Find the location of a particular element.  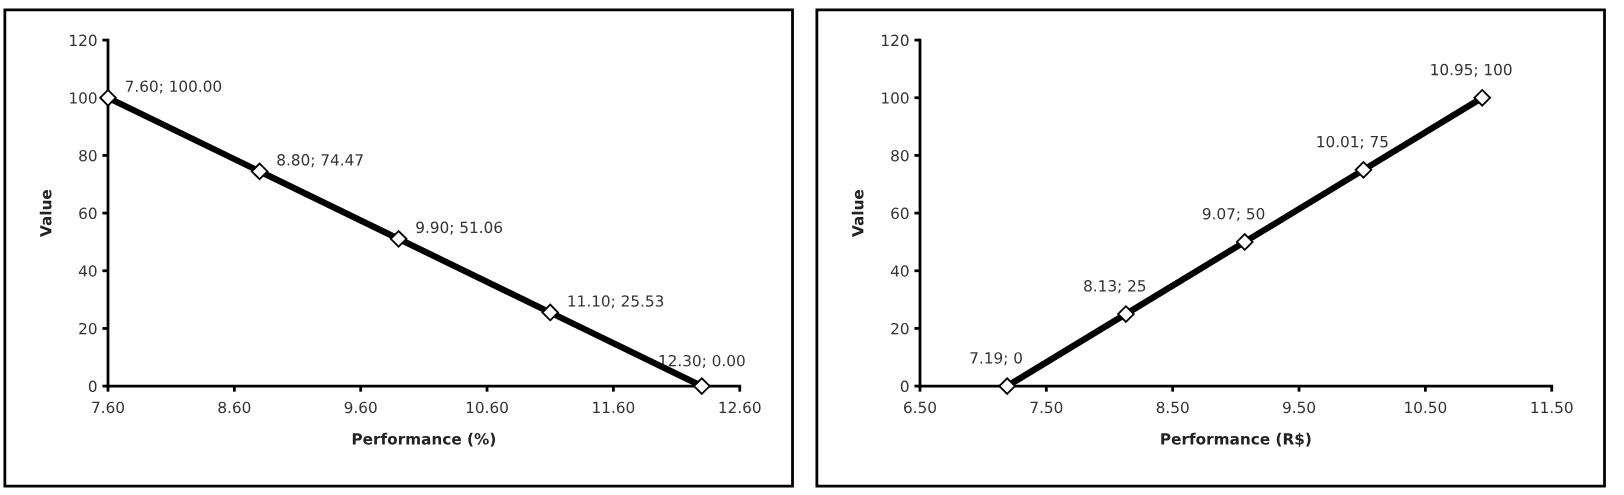

x-tick-label: 11.50 is located at coordinates (1552, 407).